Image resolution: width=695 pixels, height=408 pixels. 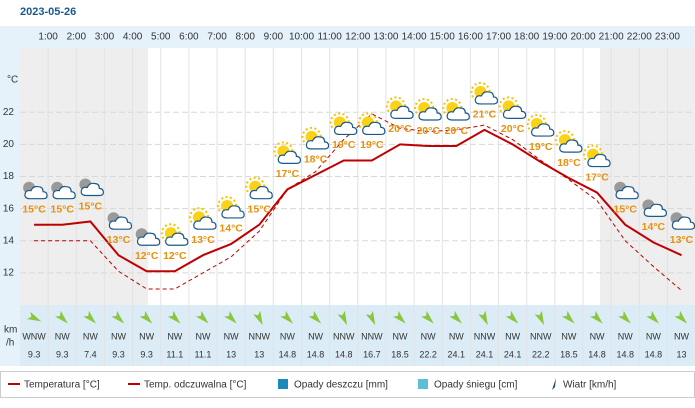 I want to click on x-tick-label: 10:00, so click(x=301, y=37).